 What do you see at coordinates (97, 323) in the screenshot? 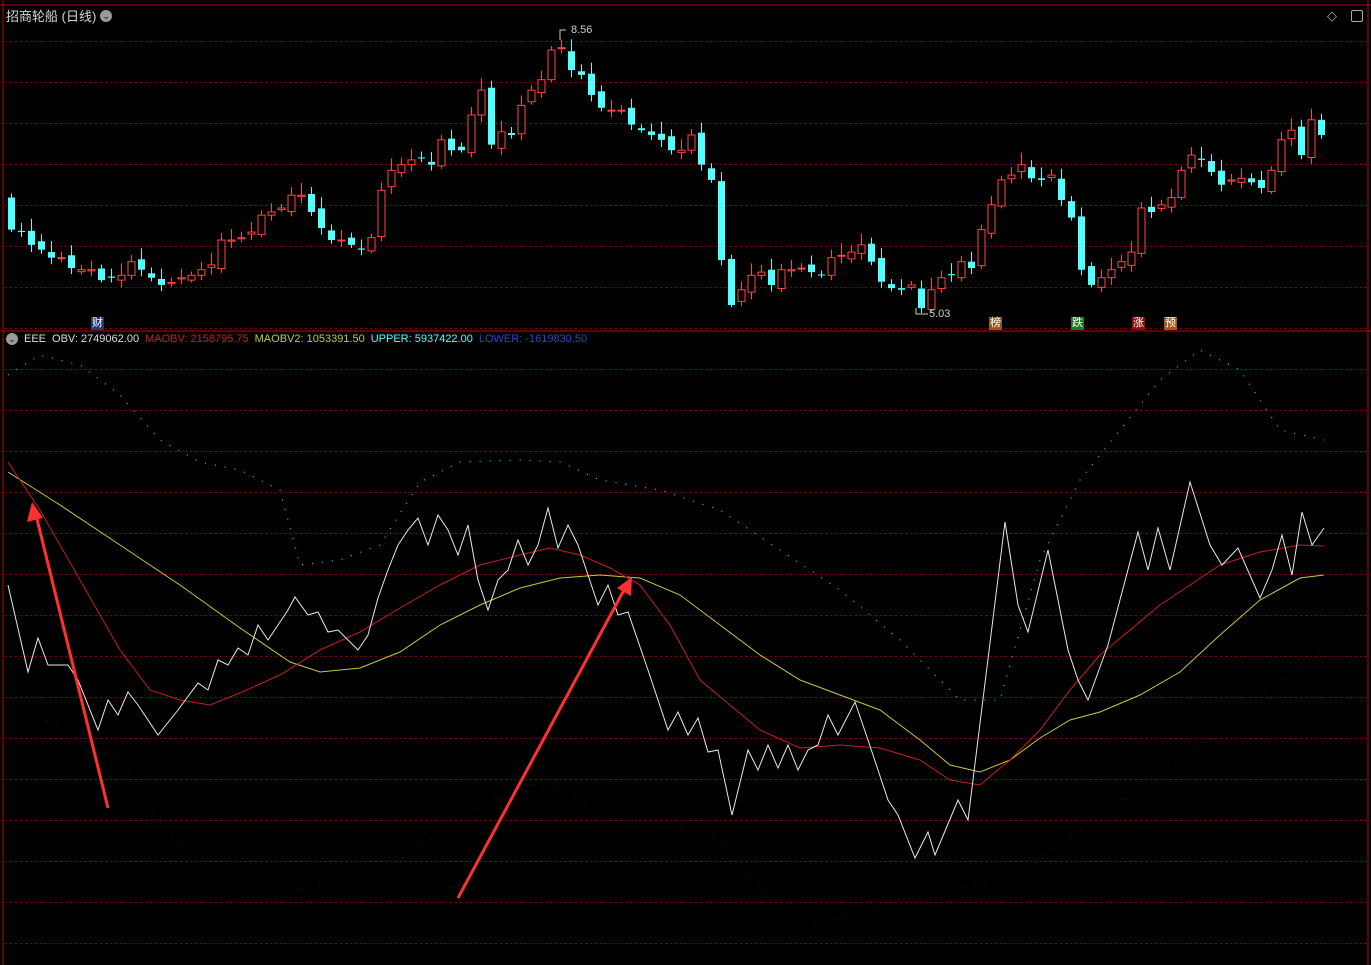
I see `tag-finance: 财` at bounding box center [97, 323].